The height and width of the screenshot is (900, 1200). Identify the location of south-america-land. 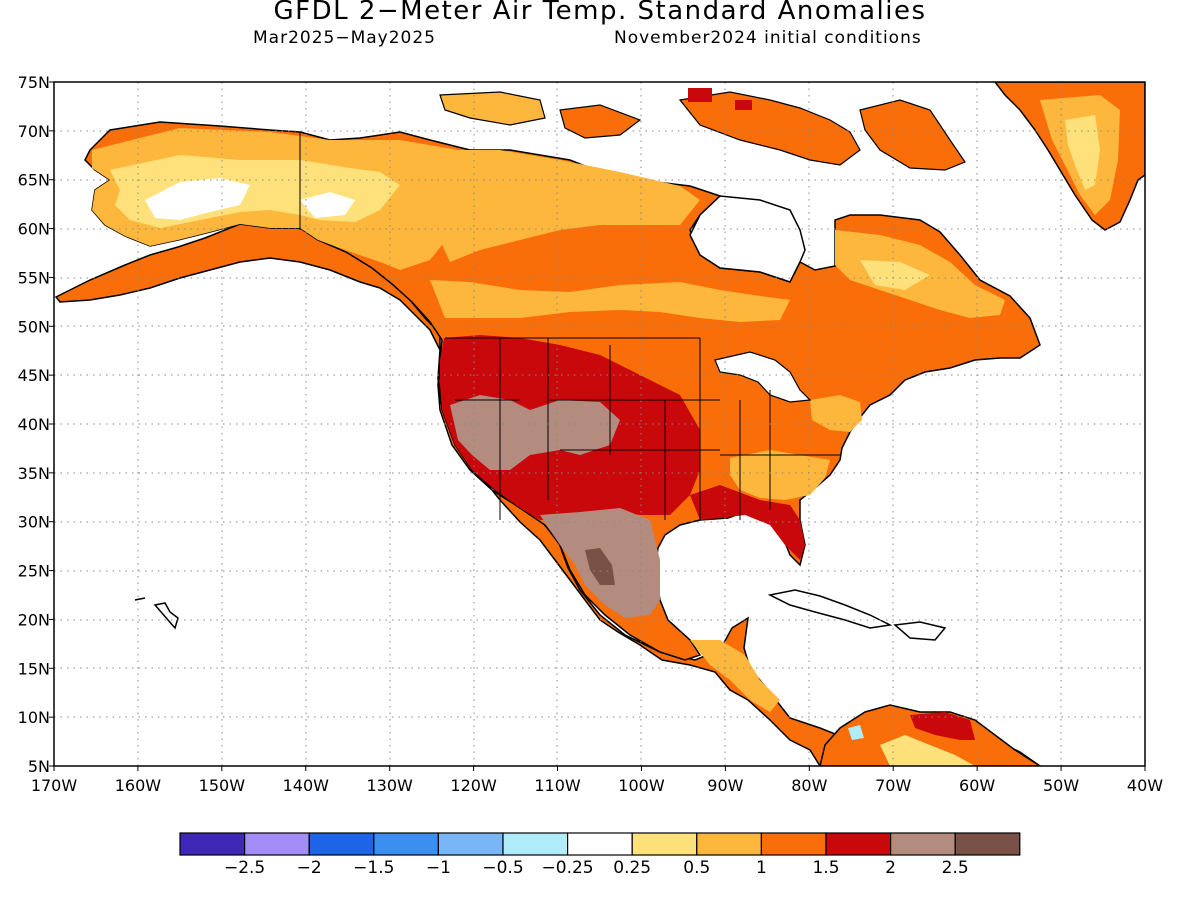
(930, 735).